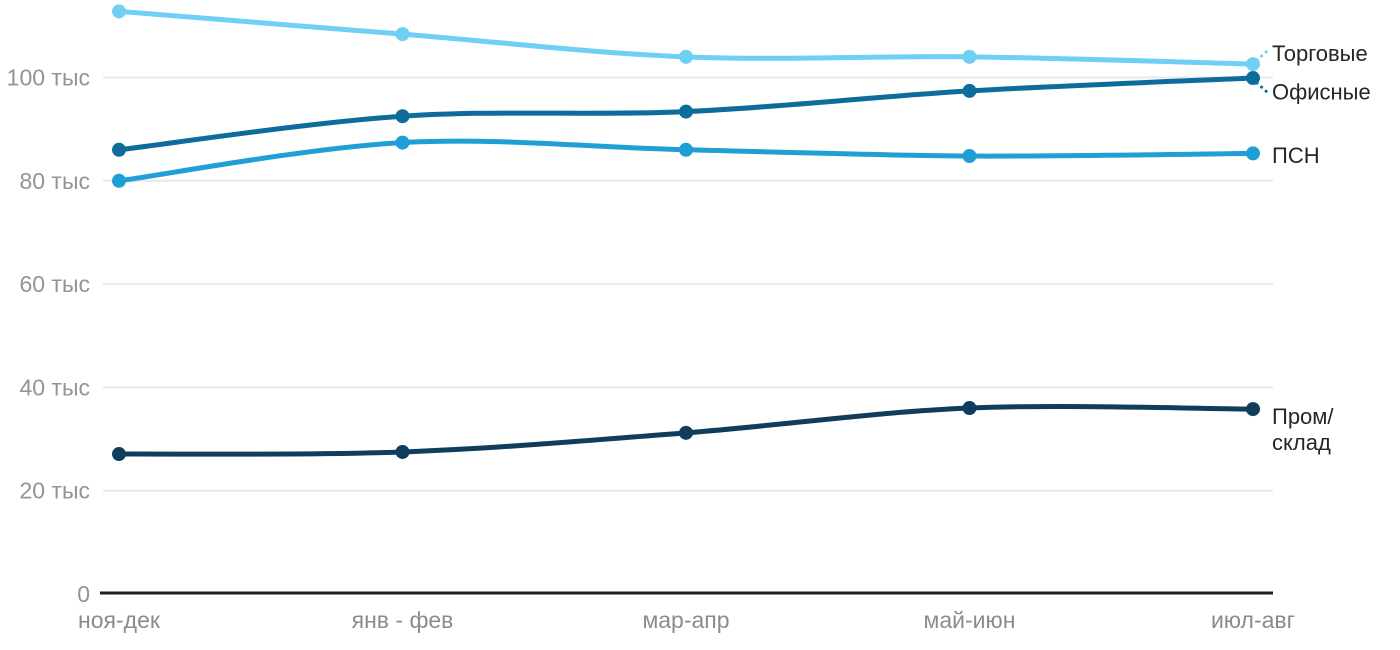 Image resolution: width=1400 pixels, height=650 pixels. Describe the element at coordinates (685, 620) in the screenshot. I see `x-axis-label: мар-апр` at that location.